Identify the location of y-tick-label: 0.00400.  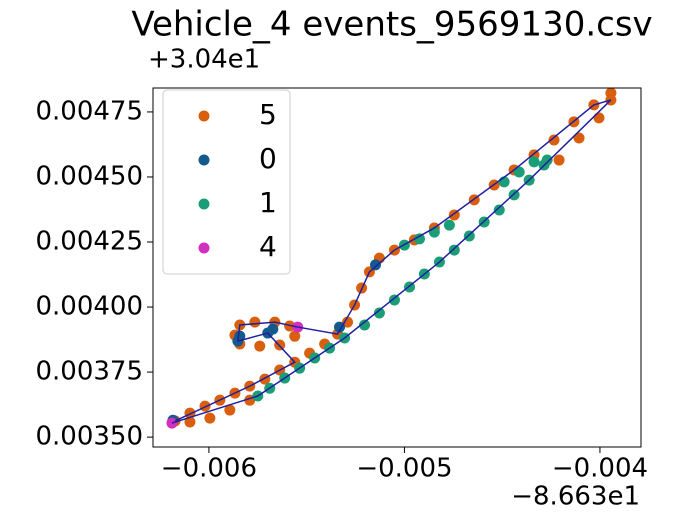
(89, 307).